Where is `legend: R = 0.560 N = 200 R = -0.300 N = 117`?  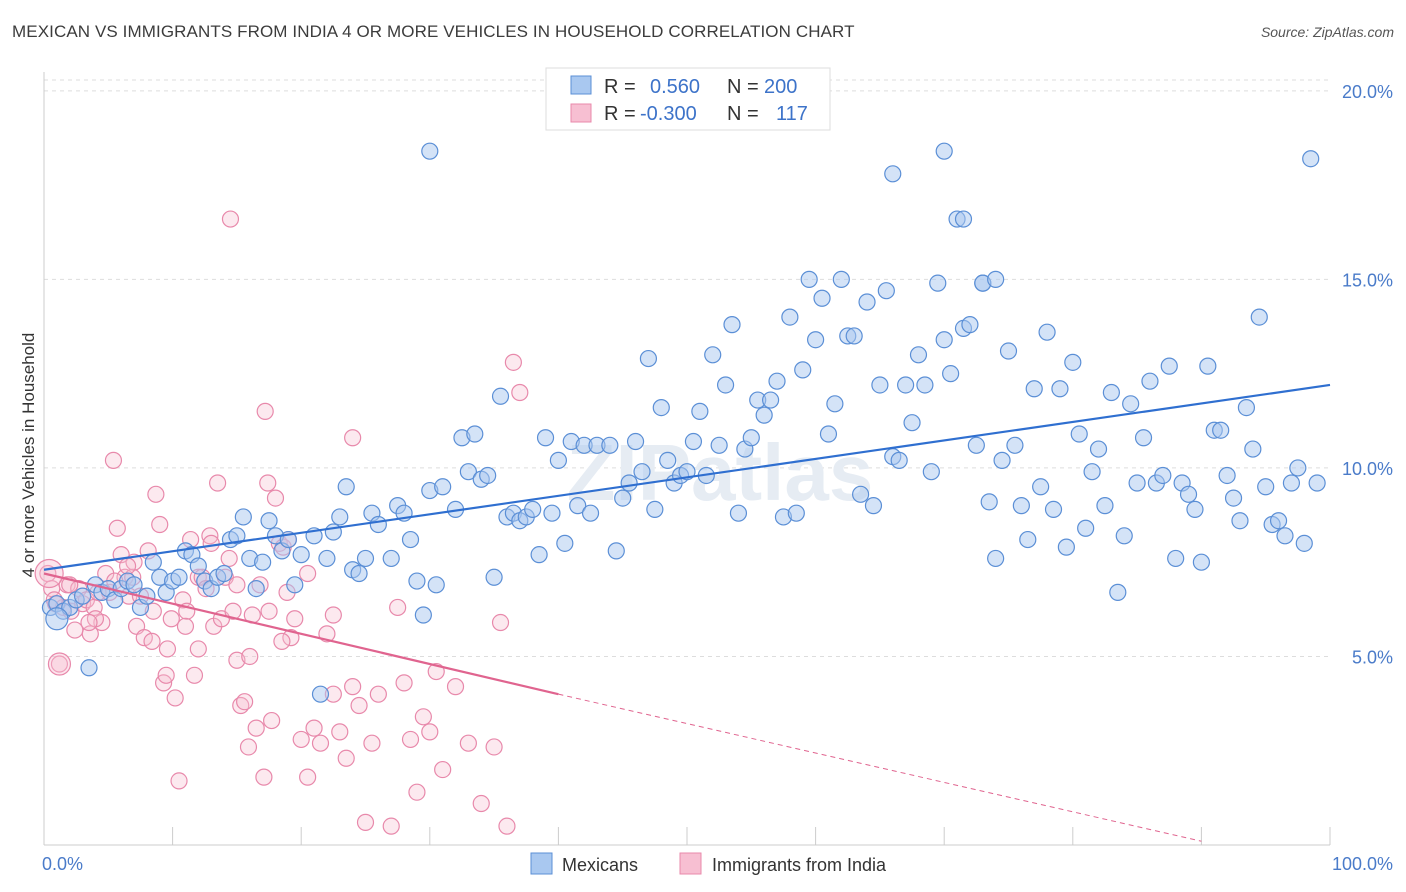
legend: R = 0.560 N = 200 R = -0.300 N = 117 is located at coordinates (688, 99).